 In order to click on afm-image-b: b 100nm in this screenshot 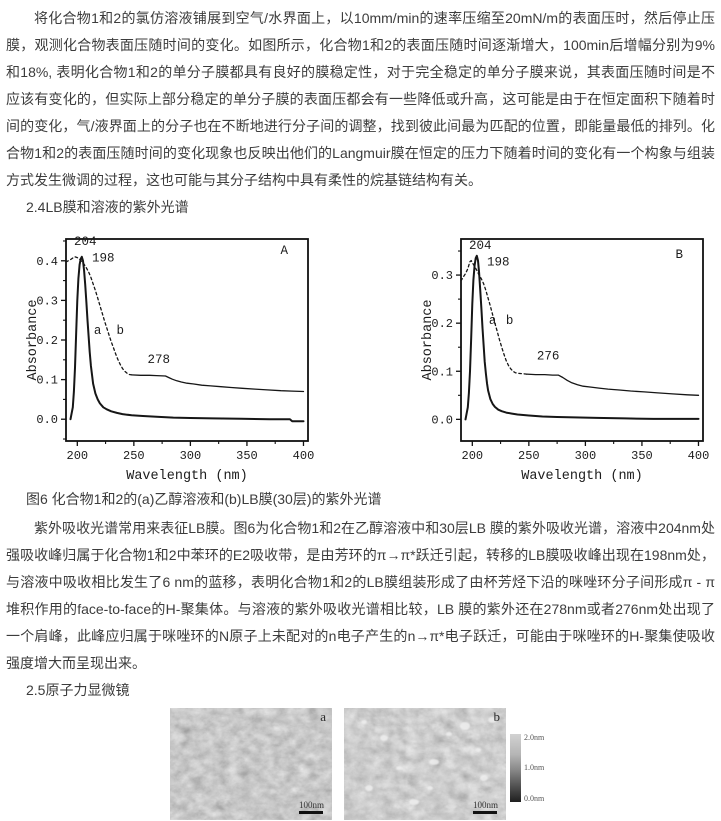, I will do `click(425, 764)`.